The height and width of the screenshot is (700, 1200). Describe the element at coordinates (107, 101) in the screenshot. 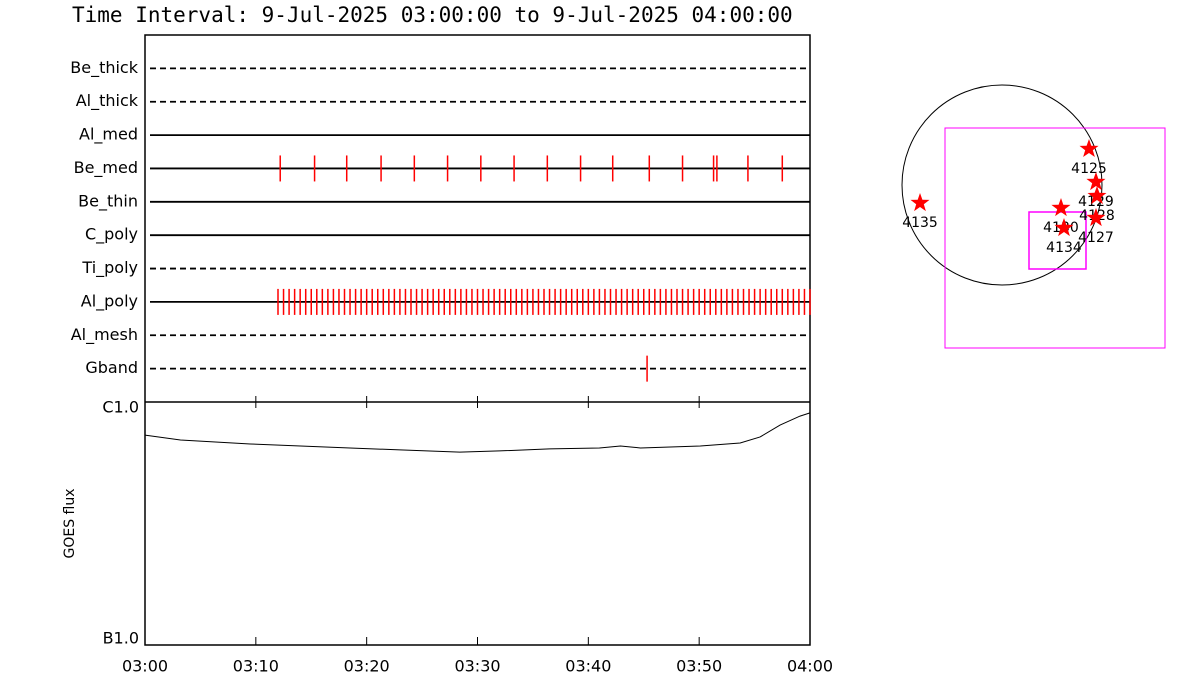

I see `row-label: Al_thick` at that location.